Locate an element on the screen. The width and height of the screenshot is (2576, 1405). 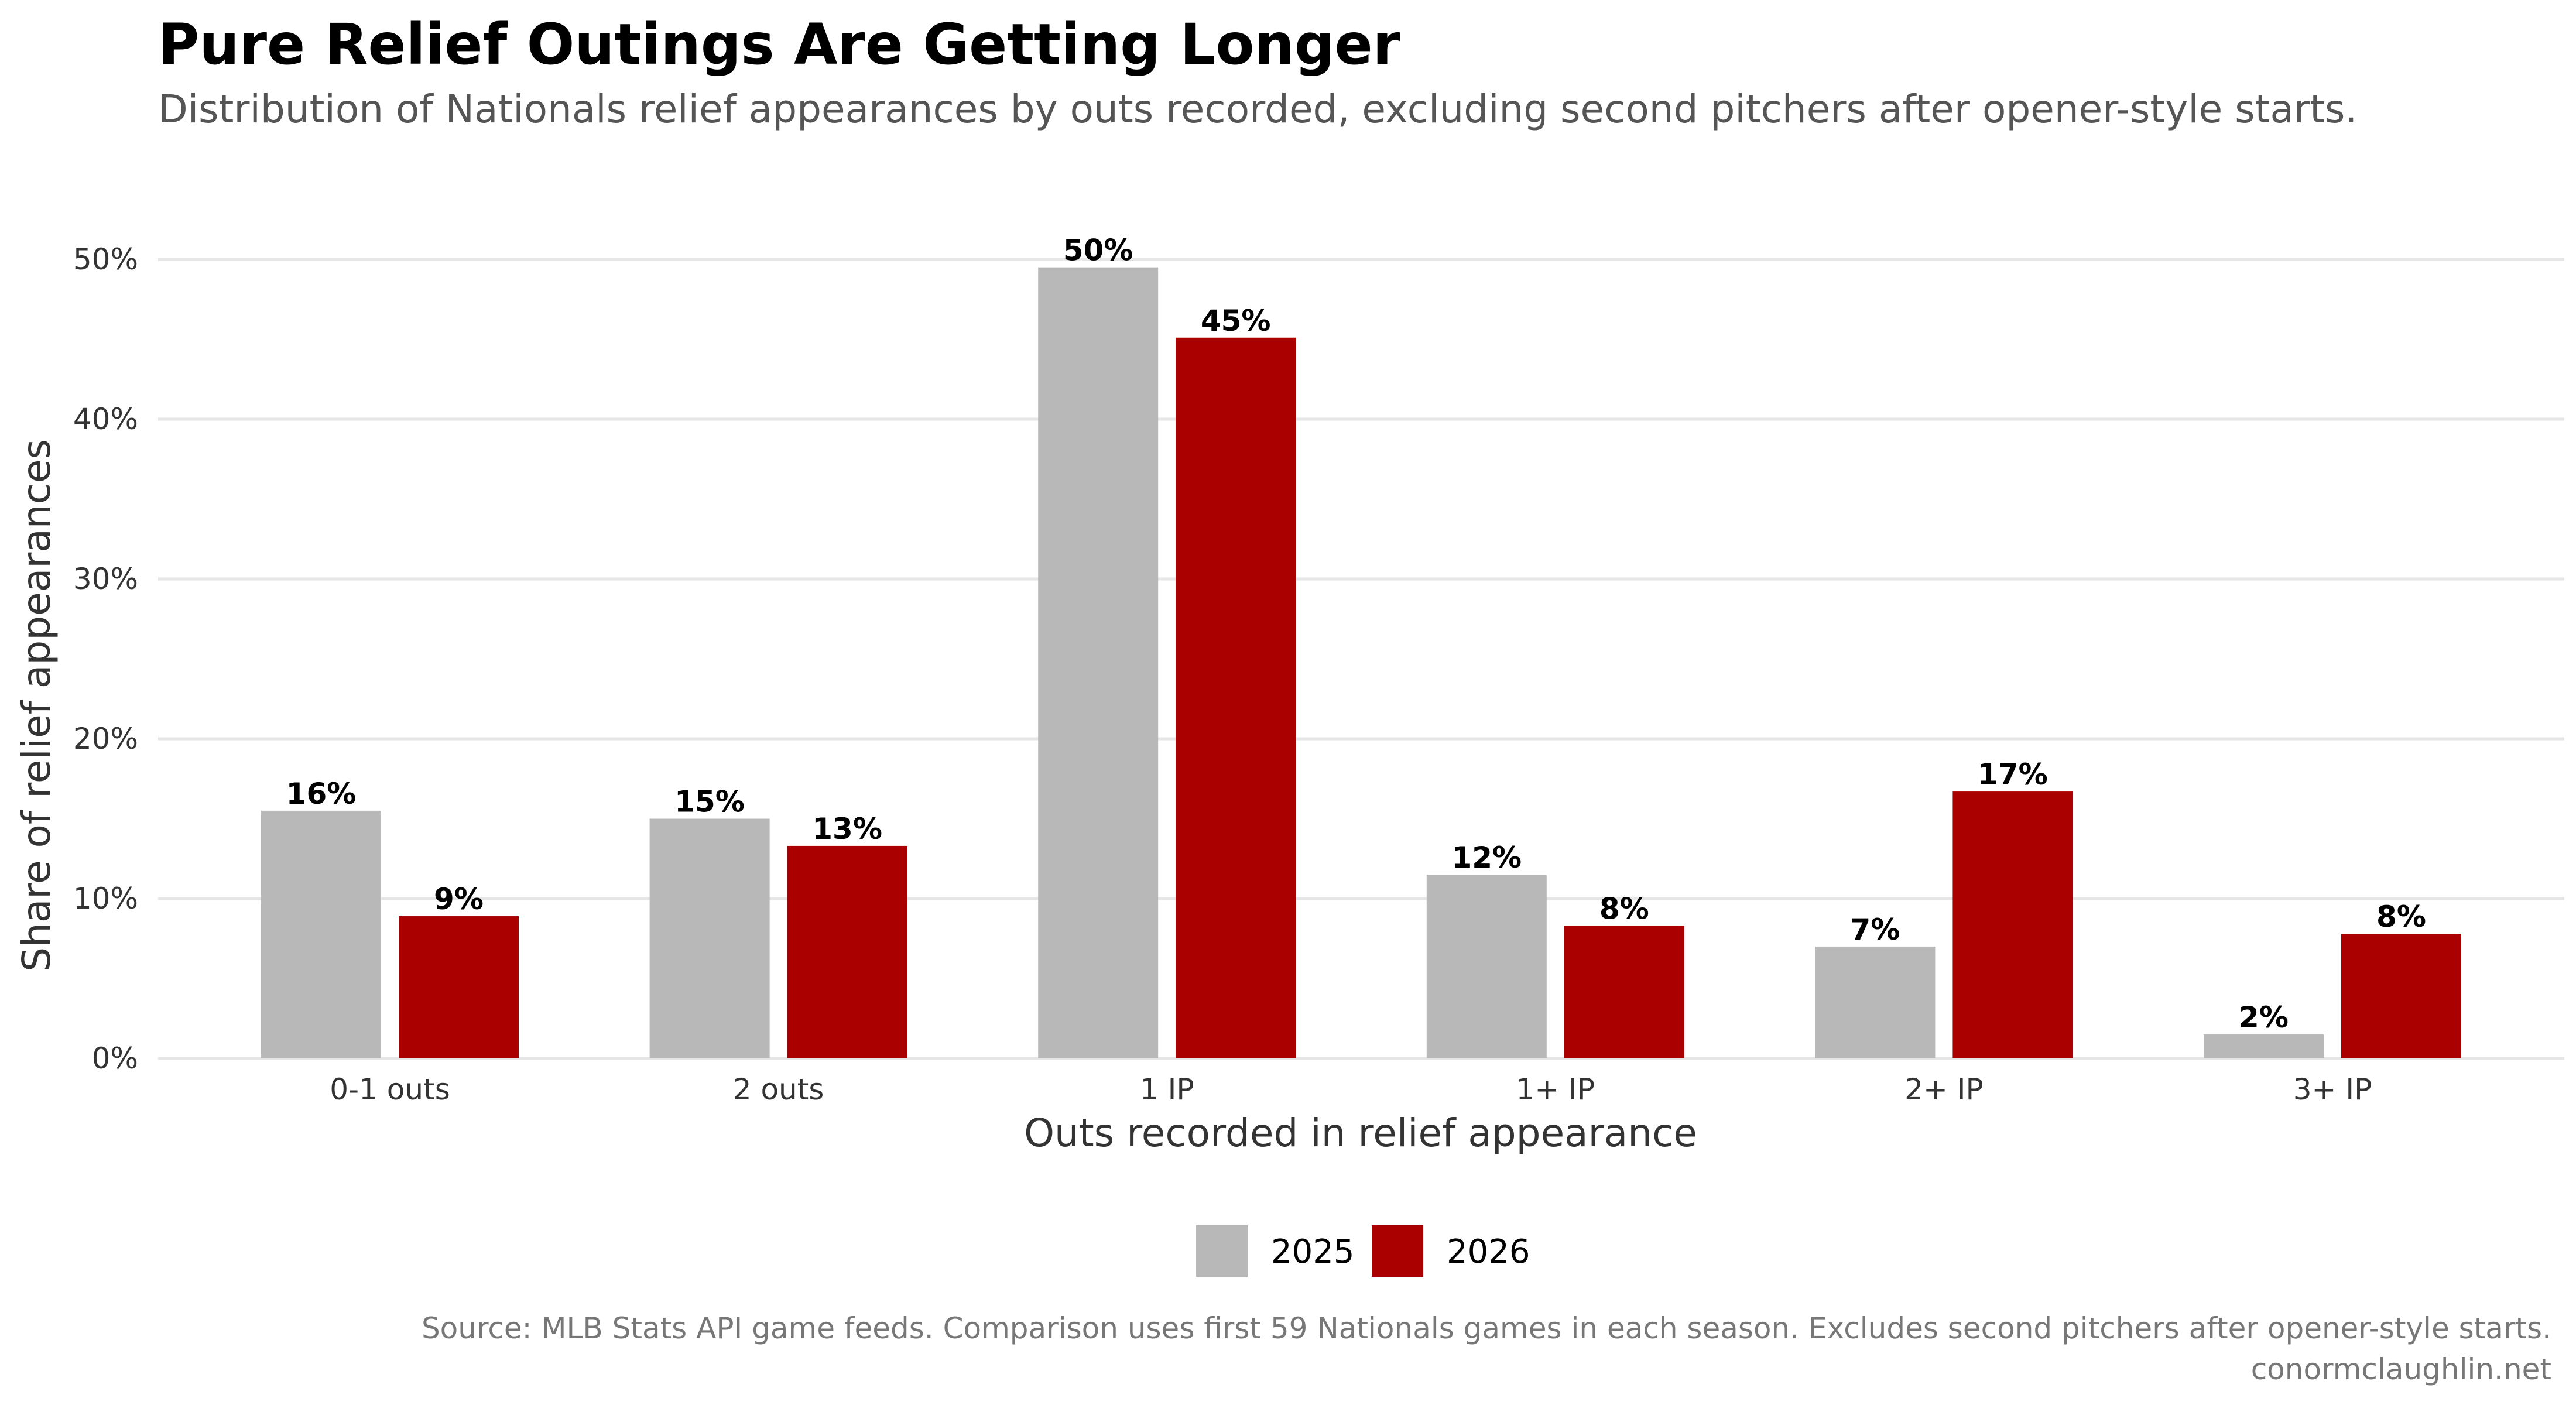
legend: 2025 2026 is located at coordinates (1363, 1251).